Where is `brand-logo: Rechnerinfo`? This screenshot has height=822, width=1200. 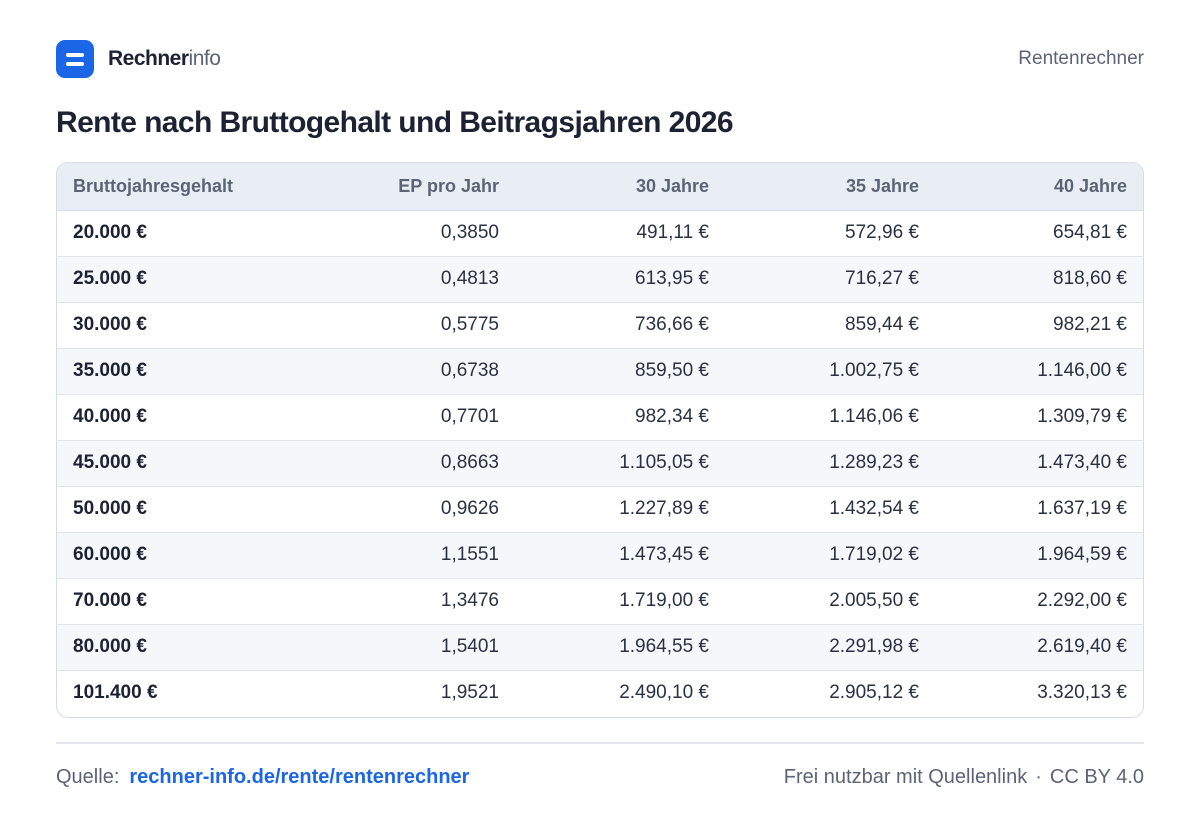 brand-logo: Rechnerinfo is located at coordinates (138, 59).